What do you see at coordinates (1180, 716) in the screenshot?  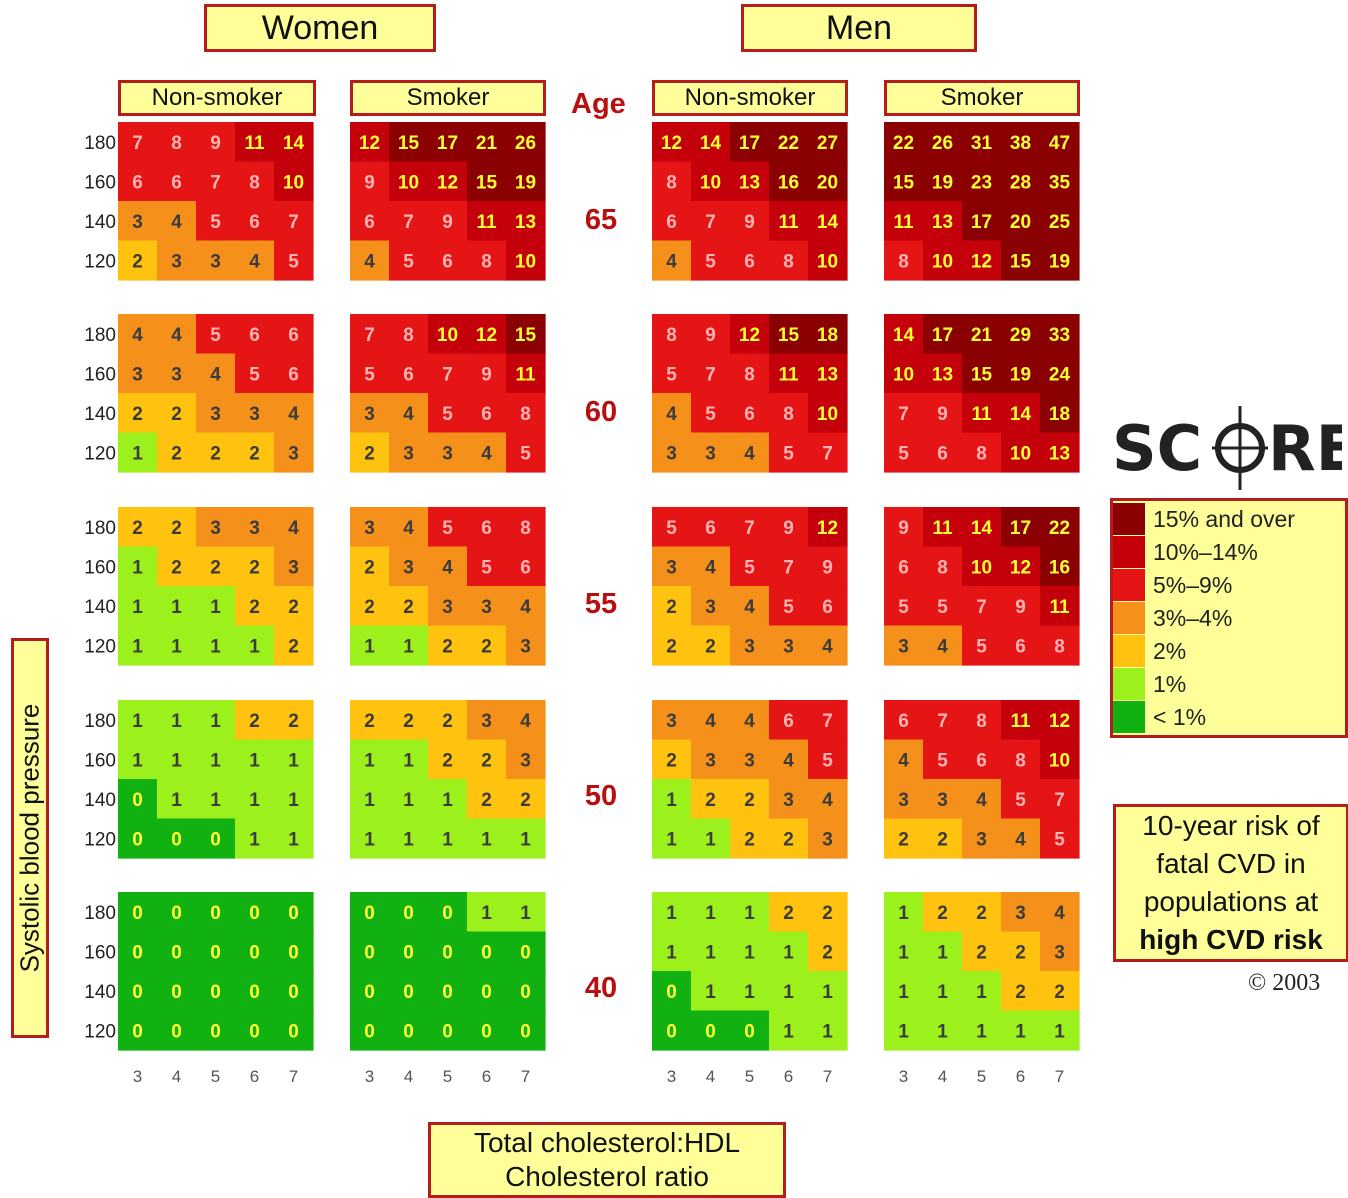 I see `legend-label: < 1%` at bounding box center [1180, 716].